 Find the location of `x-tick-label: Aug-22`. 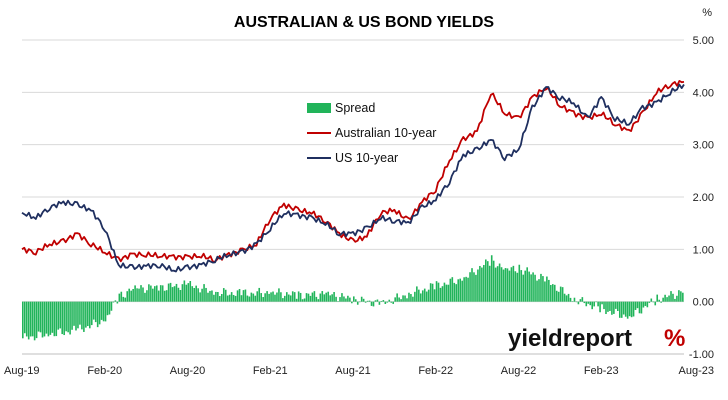

x-tick-label: Aug-22 is located at coordinates (518, 371).